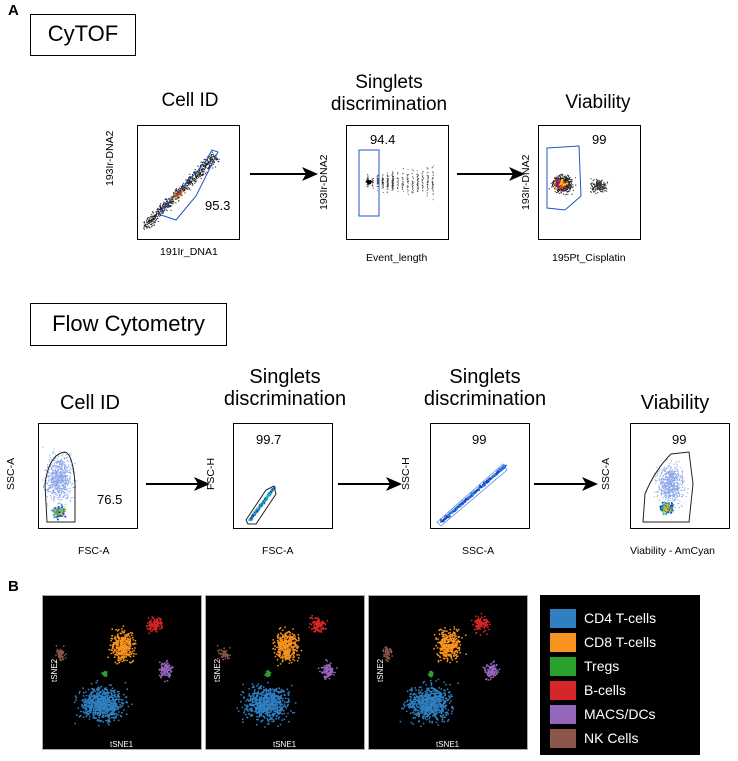  Describe the element at coordinates (94, 551) in the screenshot. I see `flow-xlabel-1: FSC-A` at that location.